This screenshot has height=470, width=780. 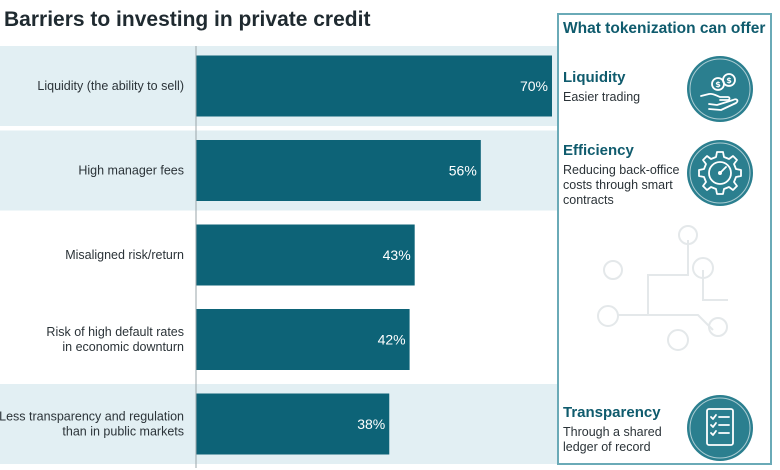 What do you see at coordinates (612, 412) in the screenshot?
I see `benefit-name: Transparency` at bounding box center [612, 412].